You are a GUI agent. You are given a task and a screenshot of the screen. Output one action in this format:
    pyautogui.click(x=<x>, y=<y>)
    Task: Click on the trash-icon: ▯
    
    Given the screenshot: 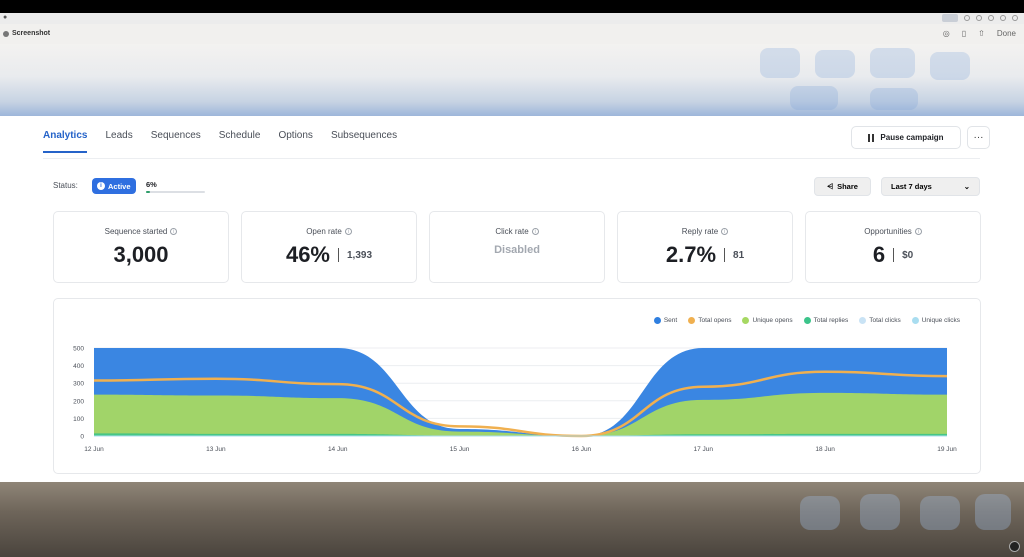 What is the action you would take?
    pyautogui.click(x=964, y=33)
    